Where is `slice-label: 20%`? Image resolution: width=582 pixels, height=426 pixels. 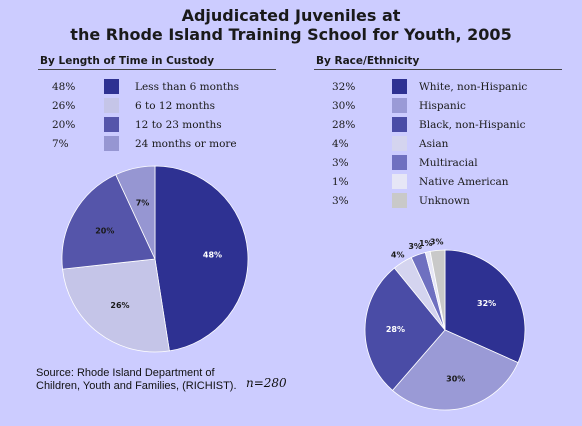
slice-label: 20% is located at coordinates (104, 231).